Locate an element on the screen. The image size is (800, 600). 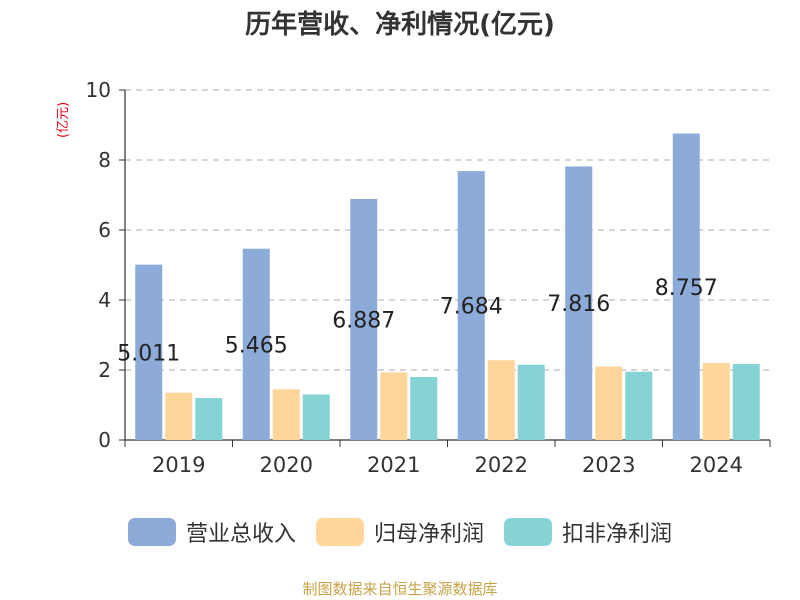
data-label-revenue-2023: 7.816 is located at coordinates (578, 304).